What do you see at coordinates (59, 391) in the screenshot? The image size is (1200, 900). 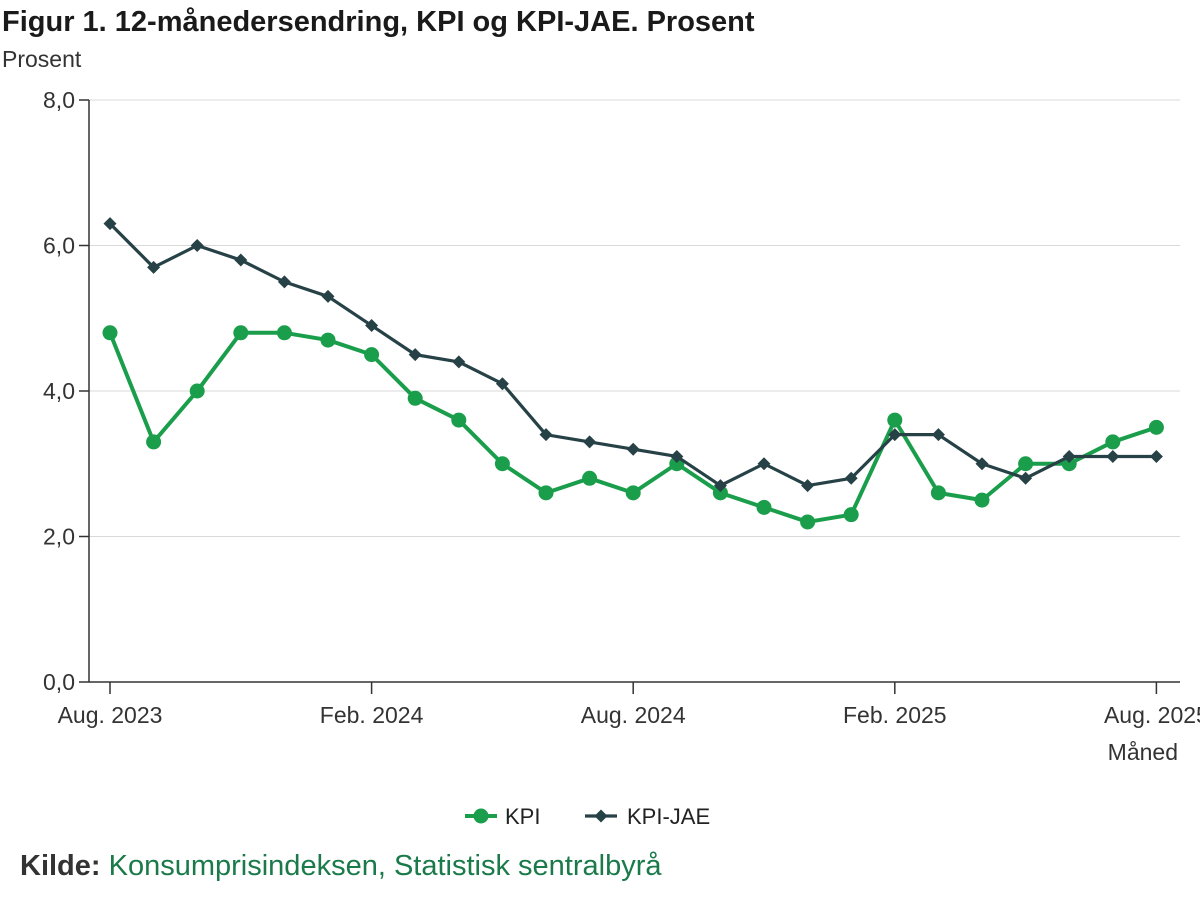 I see `y-tick-label: 4,0` at bounding box center [59, 391].